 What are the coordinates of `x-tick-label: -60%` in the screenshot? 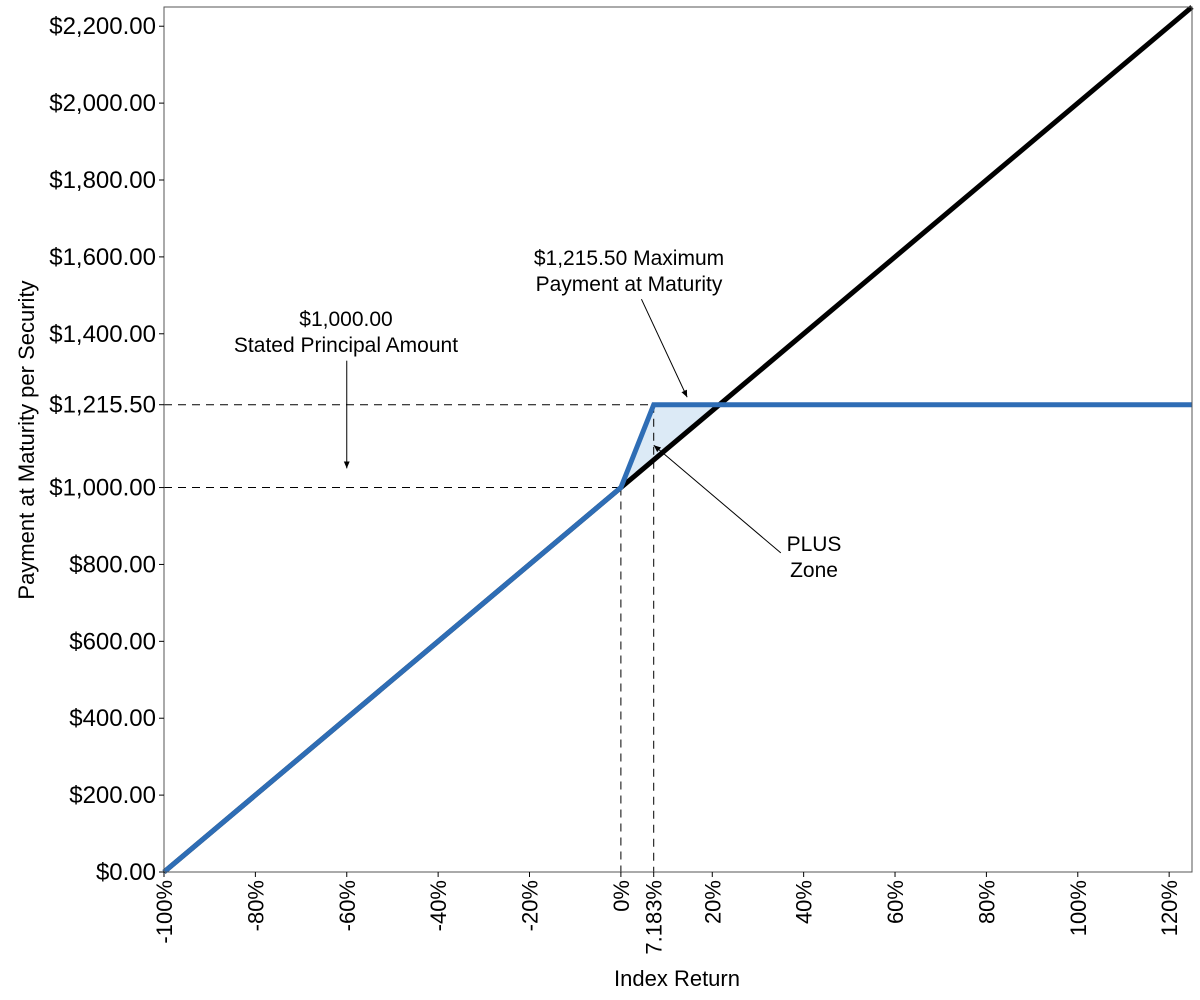 It's located at (347, 905).